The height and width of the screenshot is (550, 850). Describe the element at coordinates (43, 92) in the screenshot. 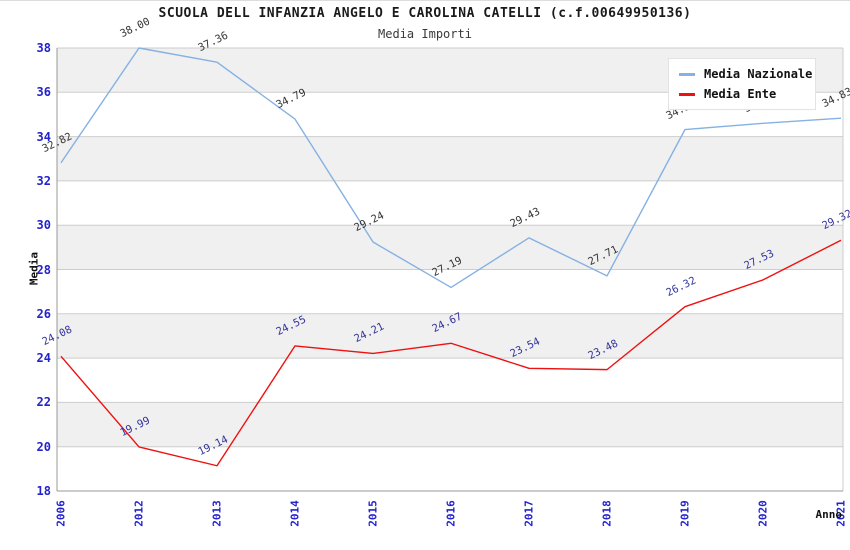

I see `y-tick-label: 36` at that location.